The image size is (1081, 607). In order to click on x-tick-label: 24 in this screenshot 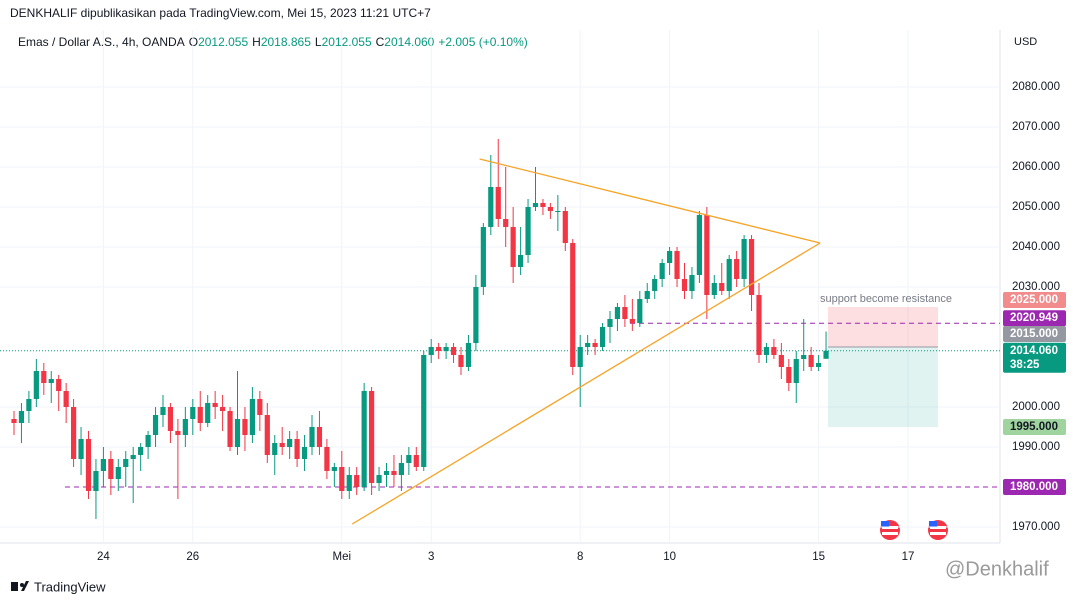, I will do `click(103, 557)`.